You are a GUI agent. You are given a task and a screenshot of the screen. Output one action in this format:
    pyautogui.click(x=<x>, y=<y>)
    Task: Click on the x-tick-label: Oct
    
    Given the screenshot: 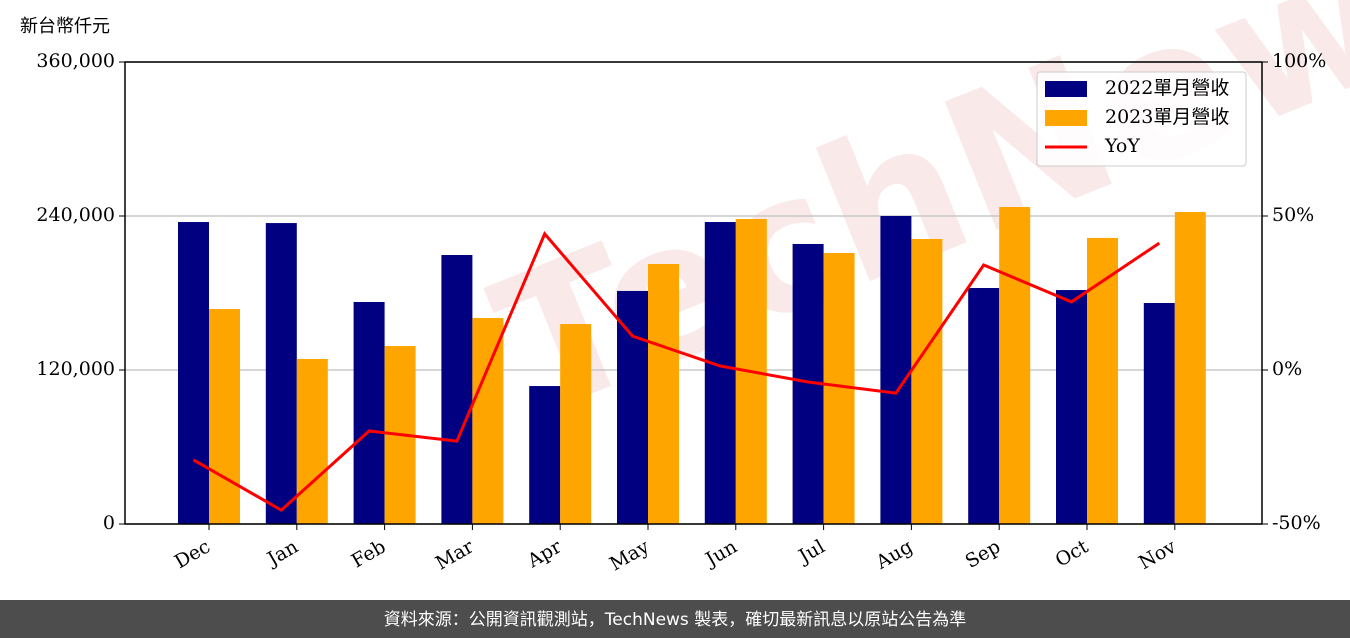 What is the action you would take?
    pyautogui.click(x=1072, y=553)
    